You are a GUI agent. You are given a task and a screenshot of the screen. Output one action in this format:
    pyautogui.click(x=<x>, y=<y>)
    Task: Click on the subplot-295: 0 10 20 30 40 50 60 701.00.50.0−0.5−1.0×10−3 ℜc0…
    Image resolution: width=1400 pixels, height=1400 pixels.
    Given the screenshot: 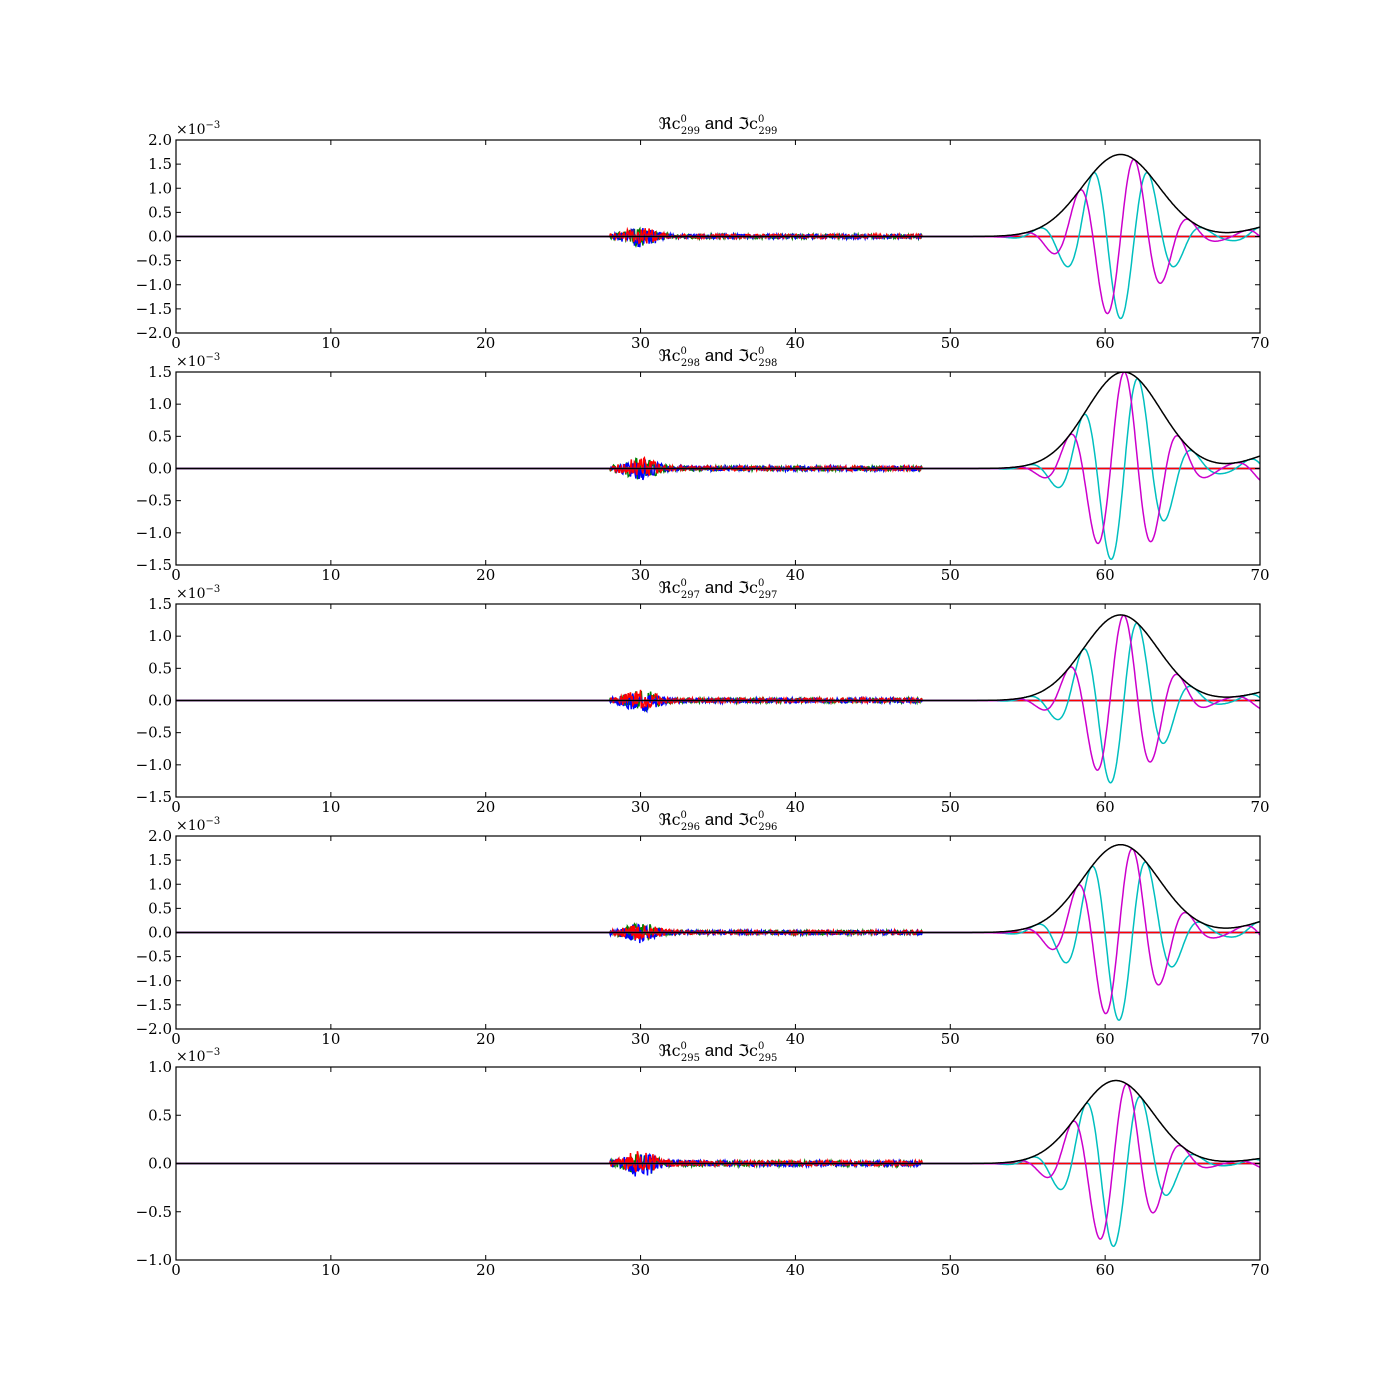 What is the action you would take?
    pyautogui.click(x=703, y=1160)
    